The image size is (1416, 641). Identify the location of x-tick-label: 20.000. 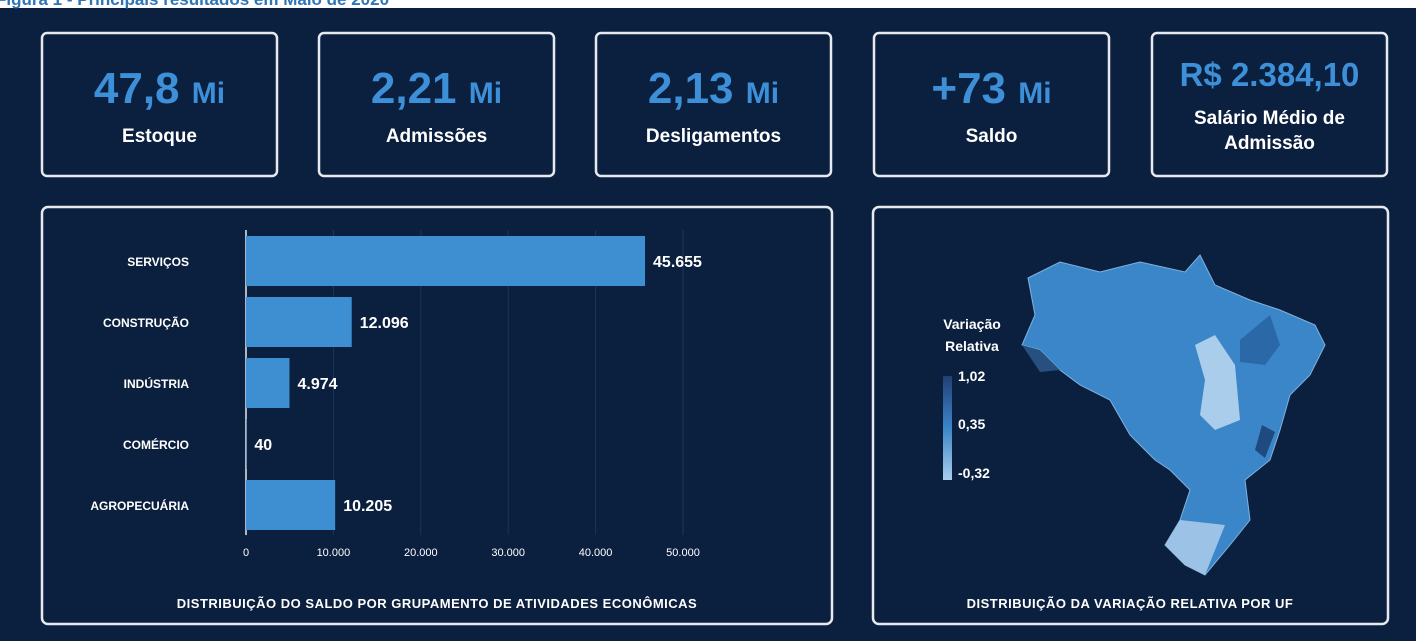
(421, 553).